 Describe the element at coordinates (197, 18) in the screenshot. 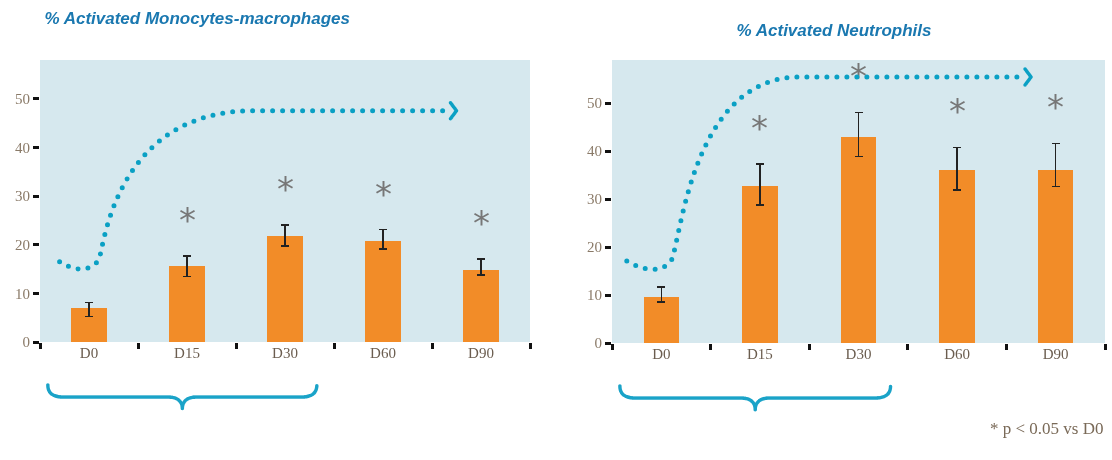

I see `chart-title: % Activated Monocytes-macrophages` at that location.